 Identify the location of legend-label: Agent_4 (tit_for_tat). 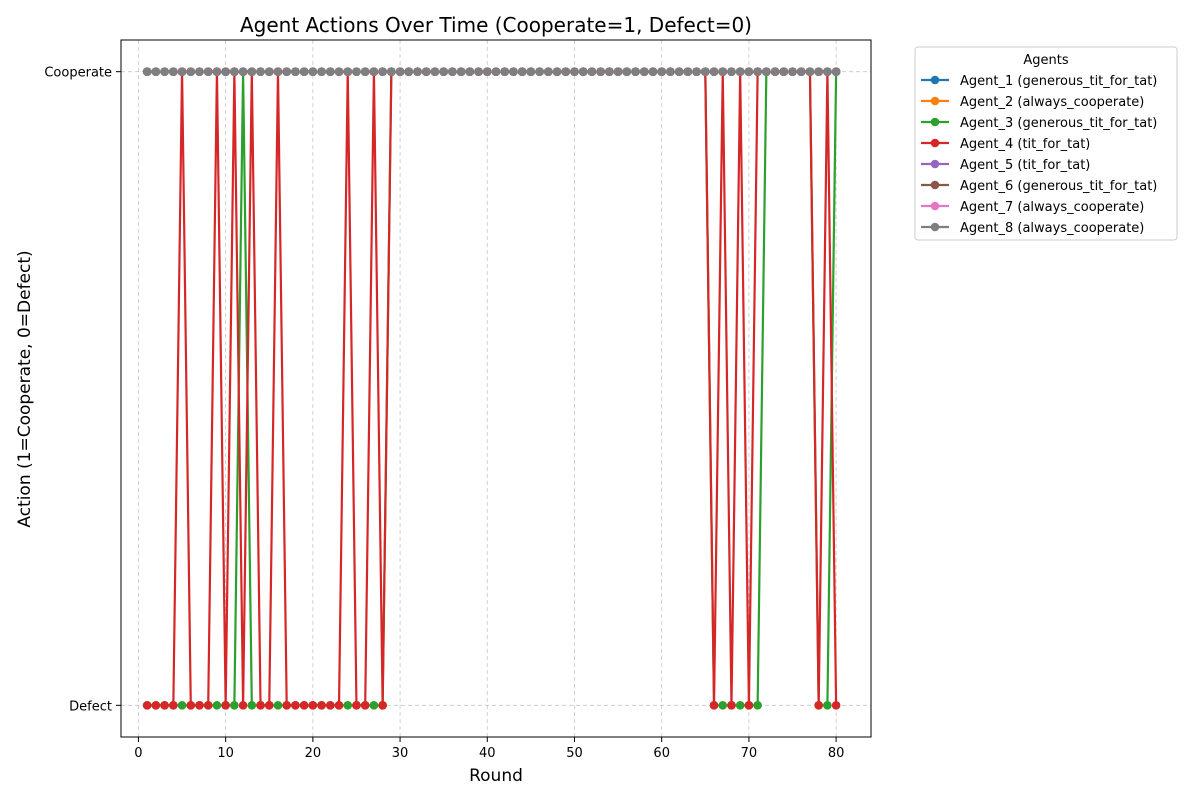
(1025, 144).